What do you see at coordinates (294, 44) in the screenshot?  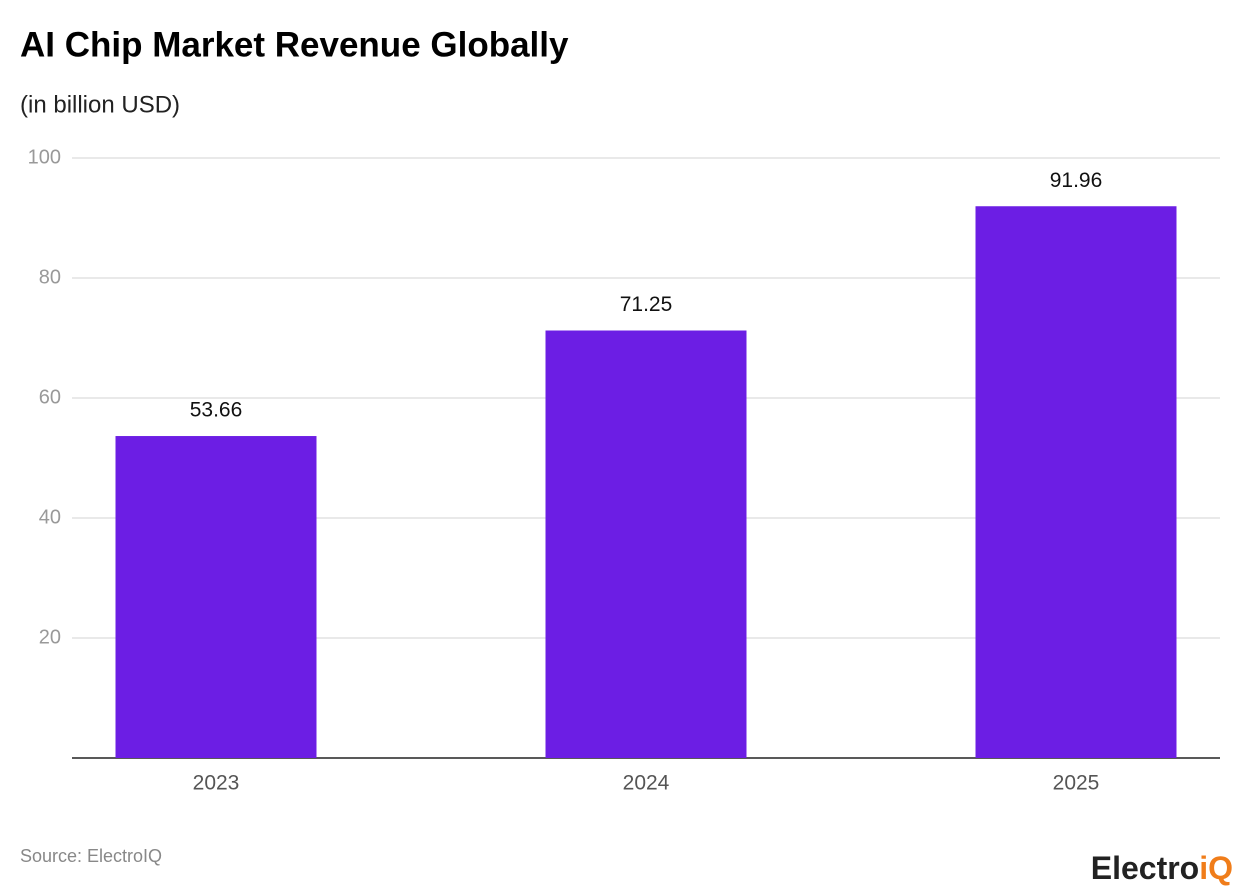 I see `chart-title: AI Chip Market Revenue Globally` at bounding box center [294, 44].